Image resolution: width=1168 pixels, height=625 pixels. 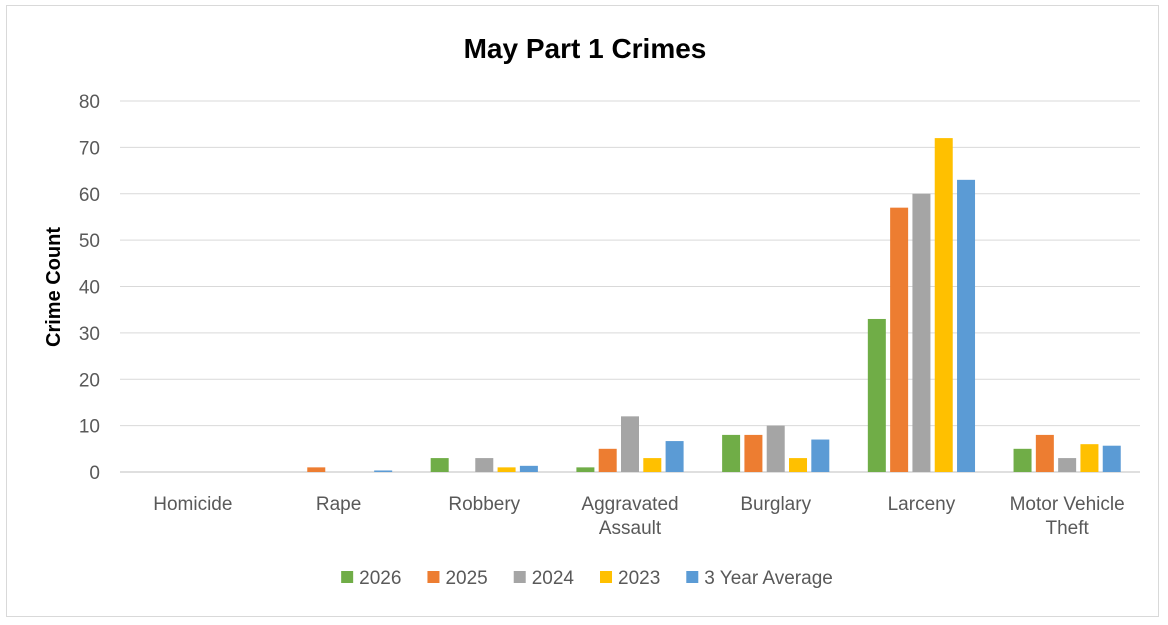 What do you see at coordinates (94, 473) in the screenshot?
I see `y-tick-label: 0` at bounding box center [94, 473].